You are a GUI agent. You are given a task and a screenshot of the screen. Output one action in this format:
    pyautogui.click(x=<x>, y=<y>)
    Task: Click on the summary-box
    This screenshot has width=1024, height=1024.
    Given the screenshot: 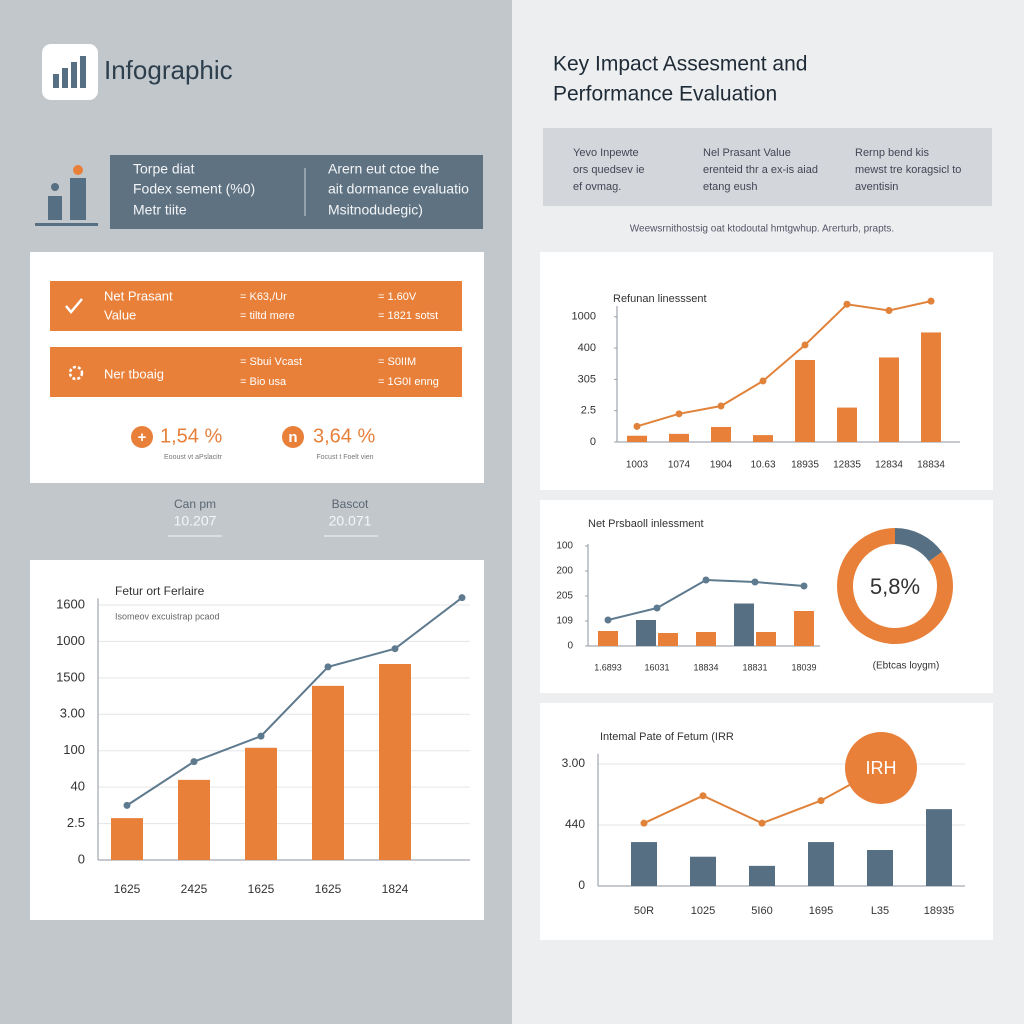 What is the action you would take?
    pyautogui.click(x=296, y=192)
    